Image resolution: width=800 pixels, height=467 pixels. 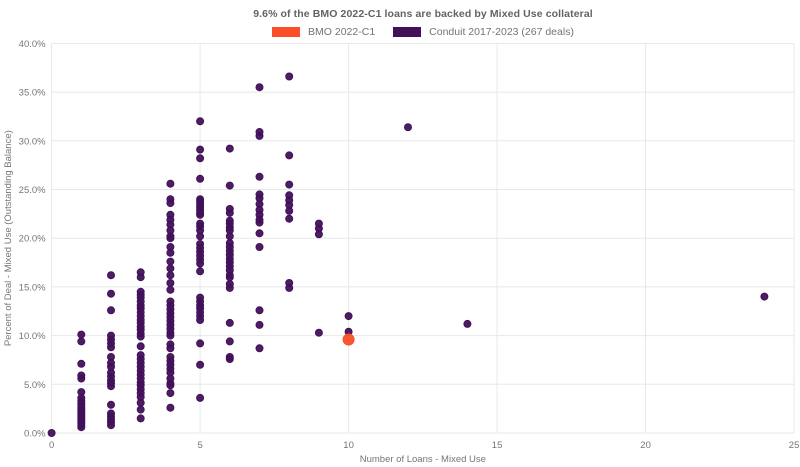 What do you see at coordinates (32, 44) in the screenshot?
I see `y-tick-label: 40.0%` at bounding box center [32, 44].